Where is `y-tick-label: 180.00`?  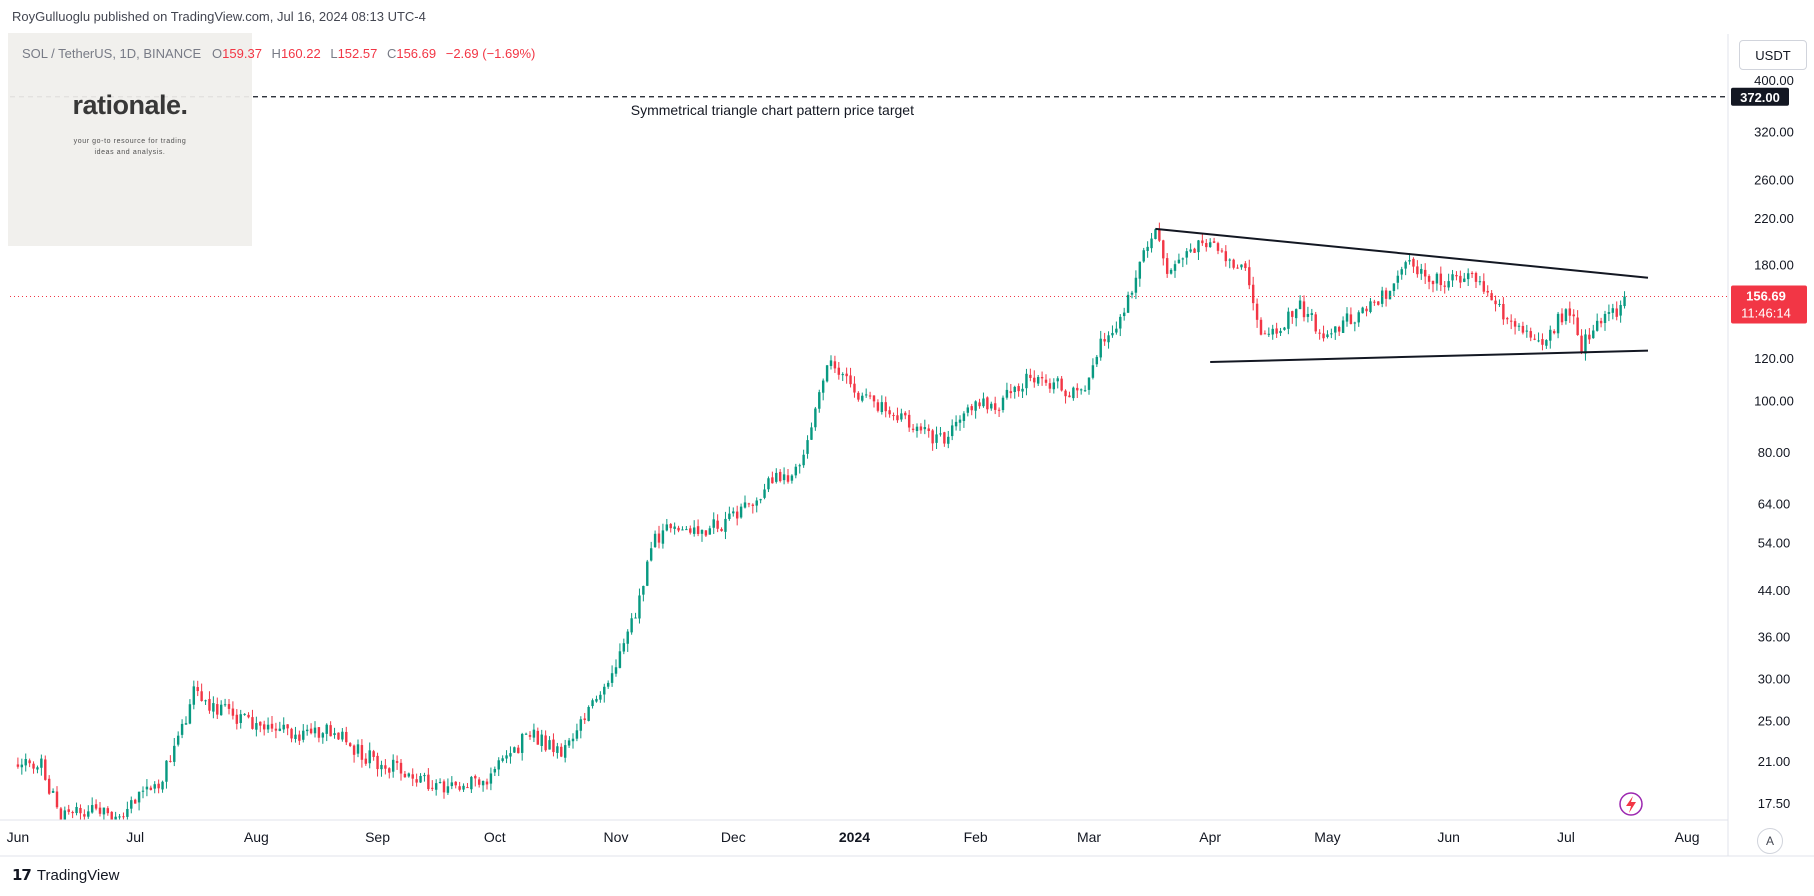
y-tick-label: 180.00 is located at coordinates (1774, 264).